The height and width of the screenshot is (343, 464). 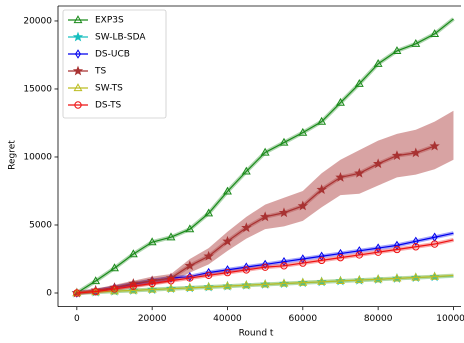 I want to click on legend-box, so click(x=114, y=64).